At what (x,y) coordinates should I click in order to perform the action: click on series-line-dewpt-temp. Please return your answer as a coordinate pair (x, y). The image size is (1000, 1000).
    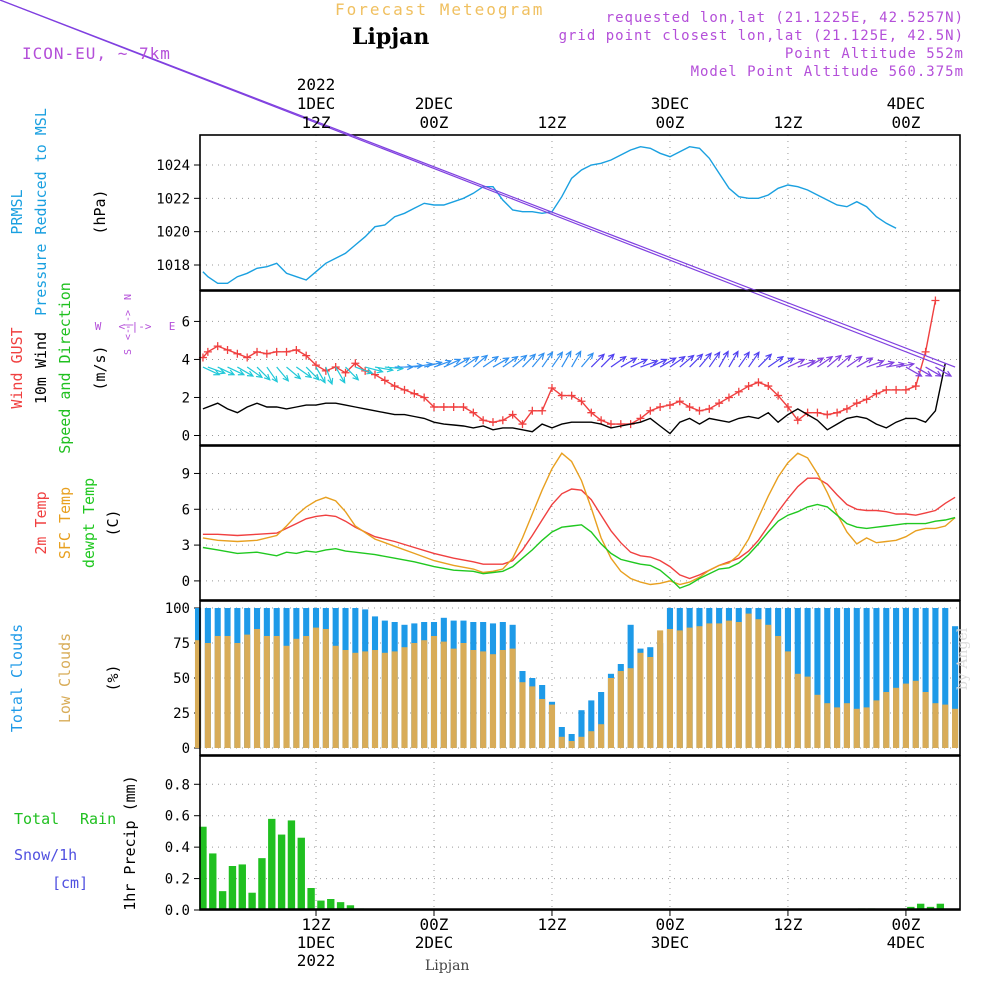
    Looking at the image, I should click on (579, 546).